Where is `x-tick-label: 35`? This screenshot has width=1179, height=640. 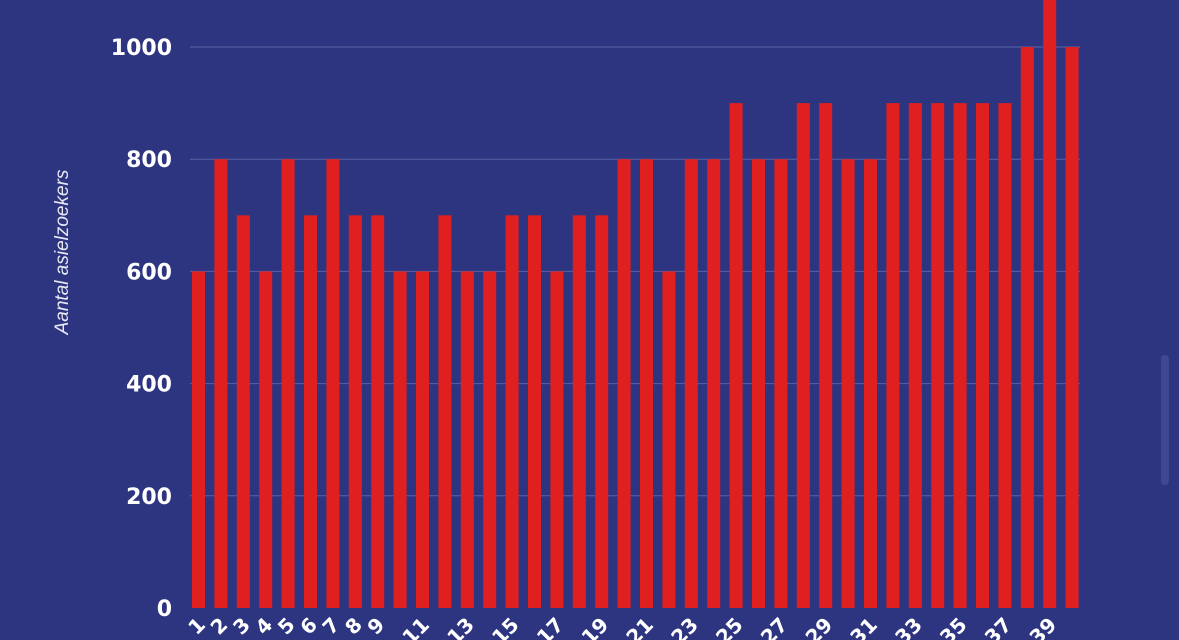
x-tick-label: 35 is located at coordinates (953, 626).